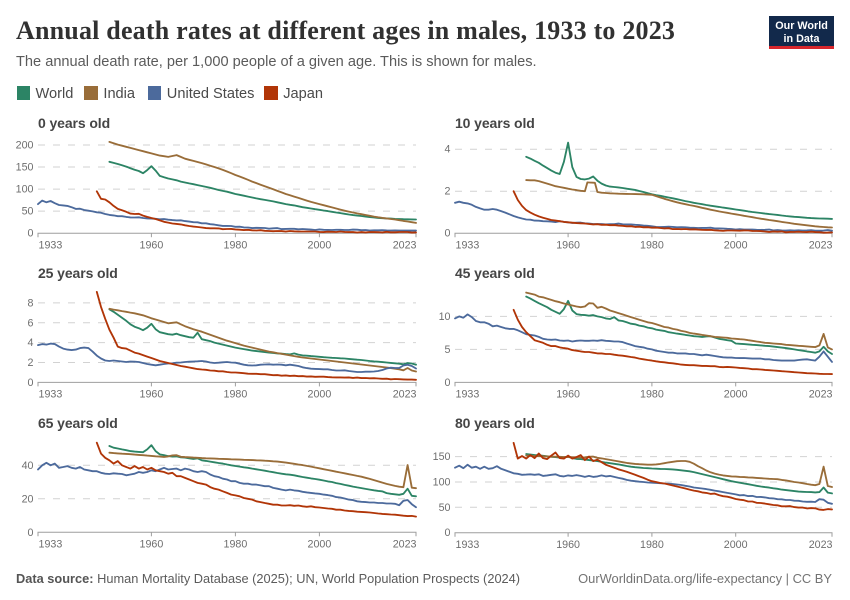 The height and width of the screenshot is (600, 850). Describe the element at coordinates (495, 273) in the screenshot. I see `svg-text: 45 years old` at that location.